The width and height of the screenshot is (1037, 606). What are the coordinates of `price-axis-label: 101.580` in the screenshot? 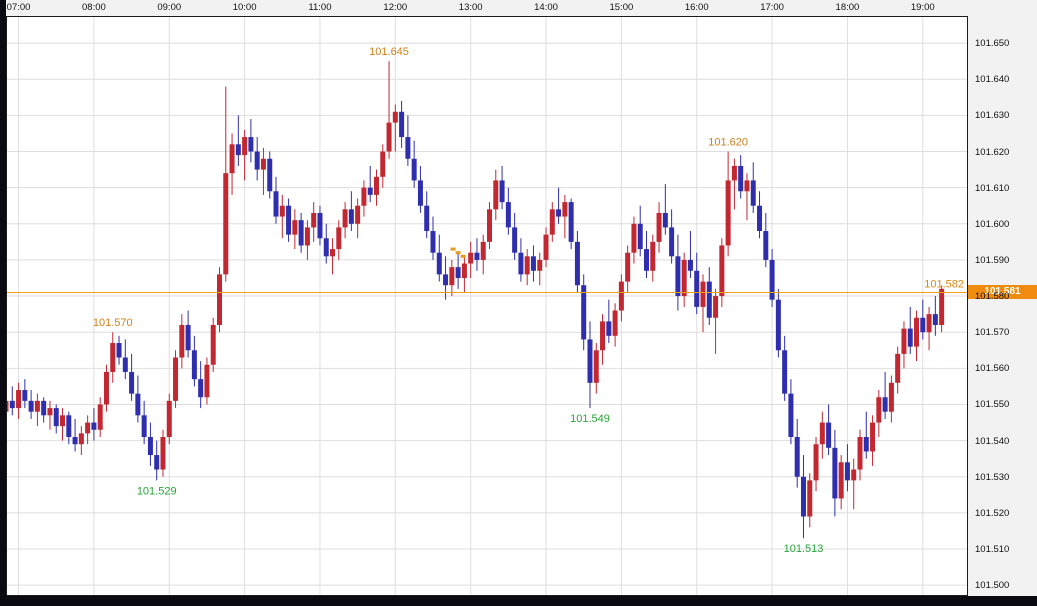 It's located at (992, 297).